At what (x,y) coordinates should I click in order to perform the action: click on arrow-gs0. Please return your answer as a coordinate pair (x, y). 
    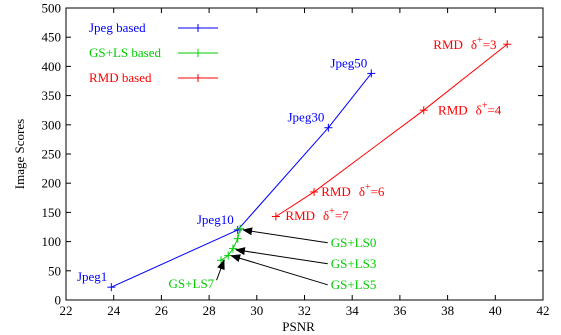
    Looking at the image, I should click on (285, 235).